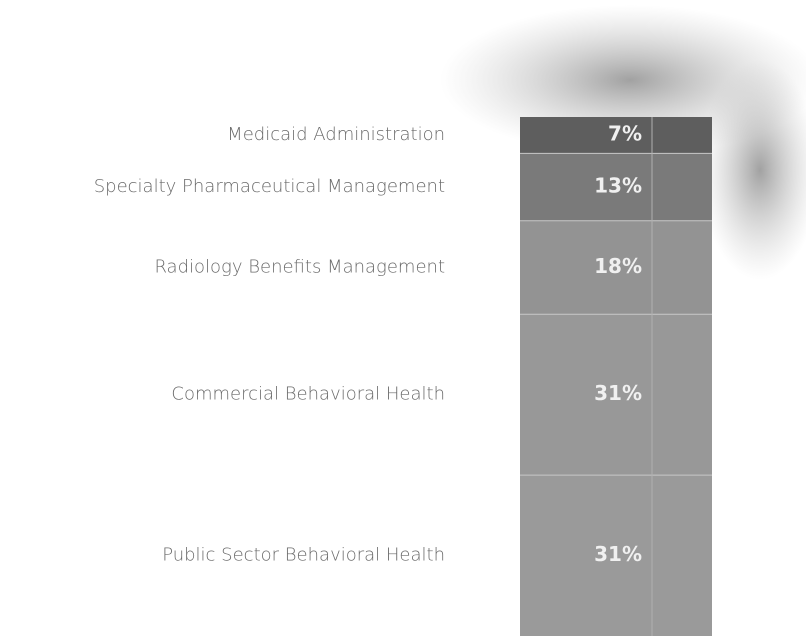  I want to click on value-label: 13%, so click(618, 186).